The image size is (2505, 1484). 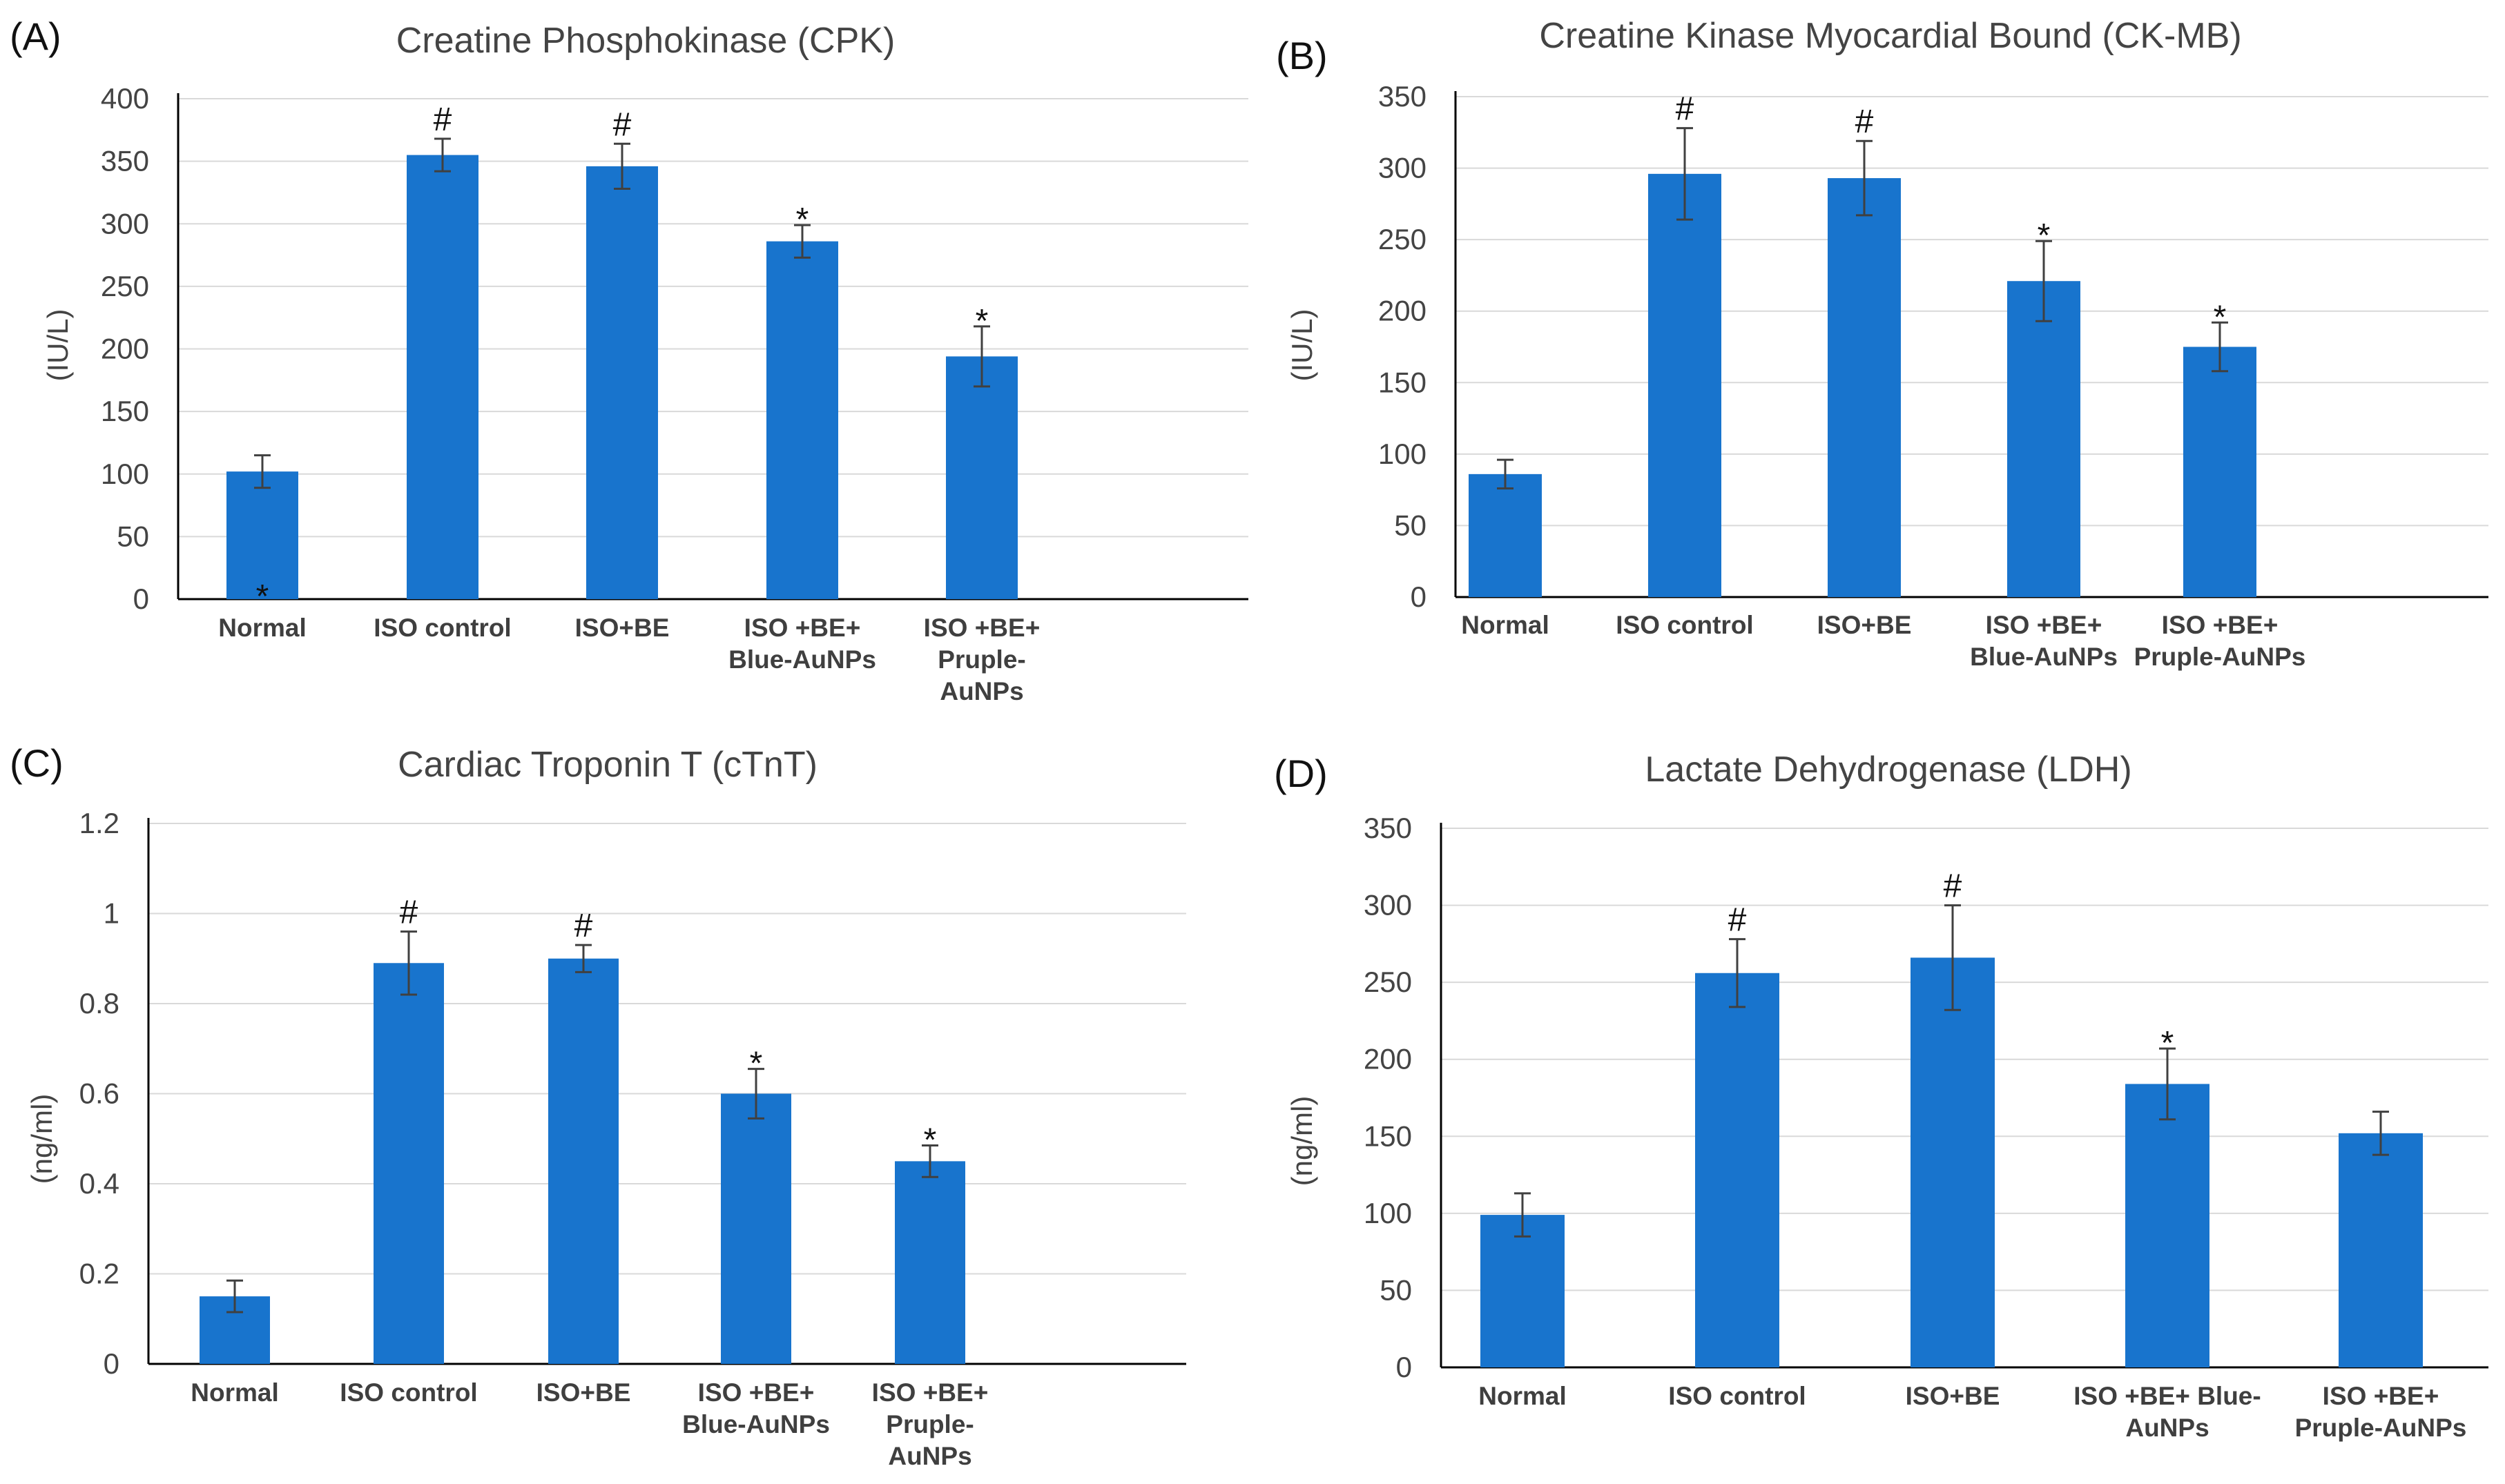 I want to click on chart-title: Creatine Phosphokinase (CPK), so click(x=646, y=41).